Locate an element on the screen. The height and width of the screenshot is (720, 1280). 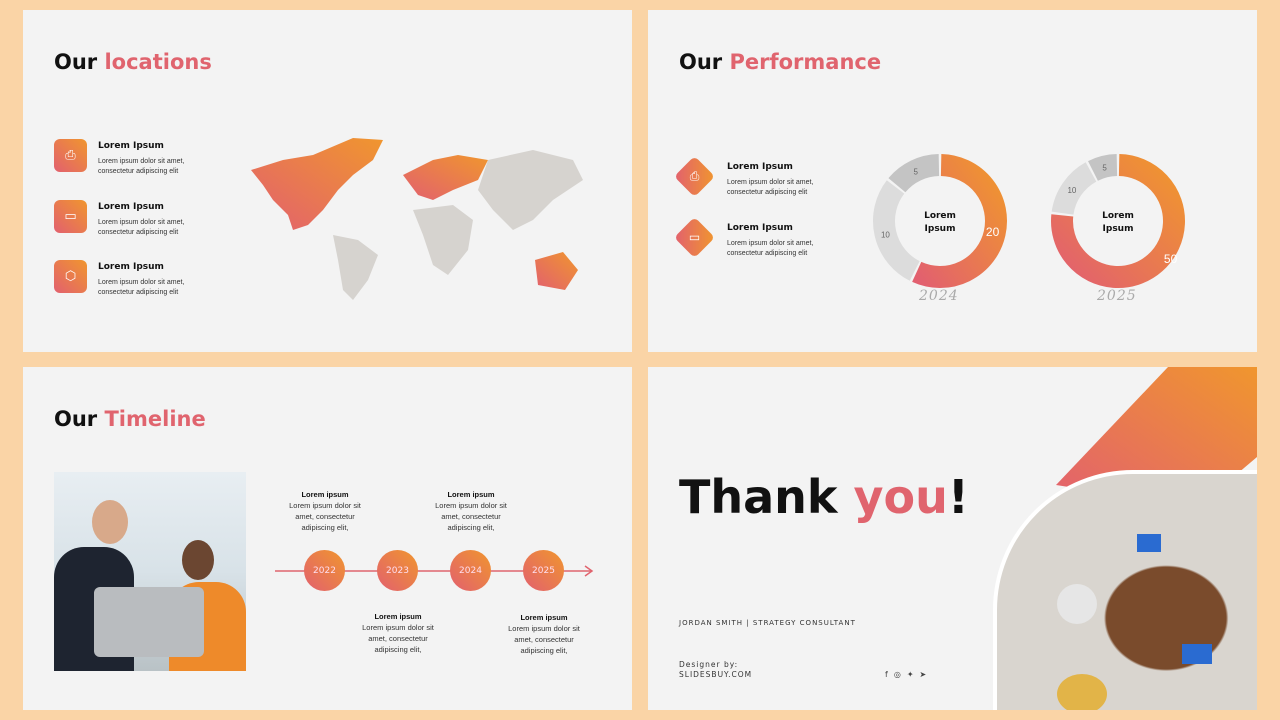
chart-year-2024: 2024 is located at coordinates (939, 296).